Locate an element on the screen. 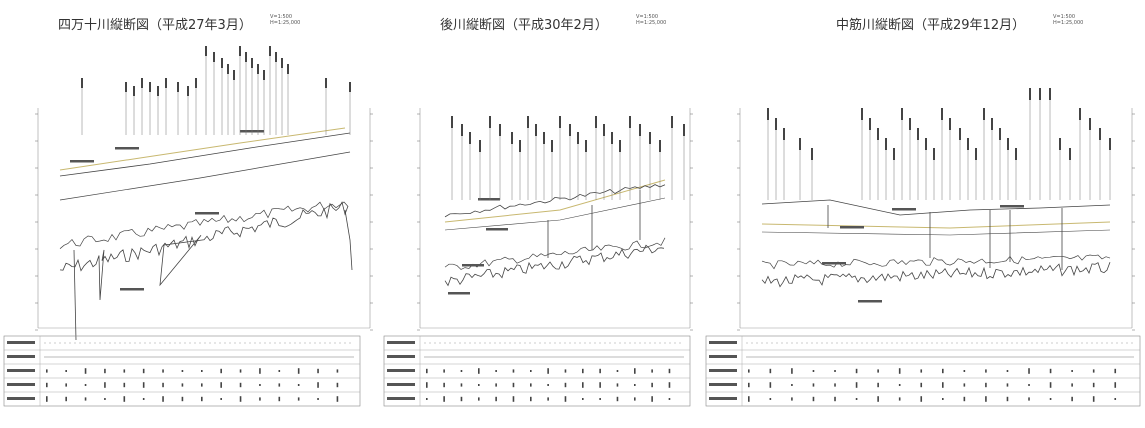 The image size is (1145, 428). panel-2-planned-bed is located at coordinates (555, 214).